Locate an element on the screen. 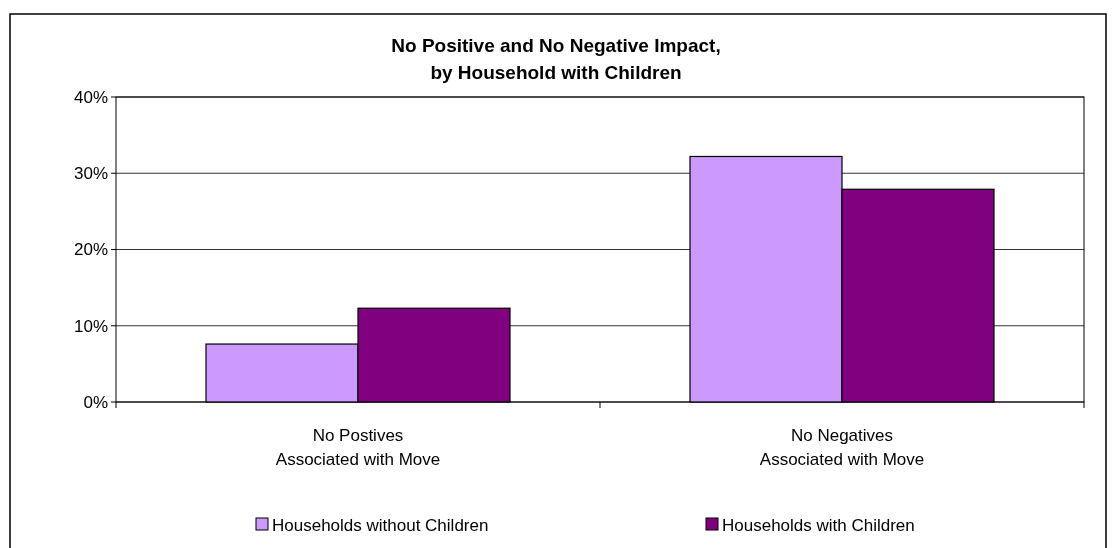 The height and width of the screenshot is (548, 1114). legend-label: Households without Children is located at coordinates (380, 525).